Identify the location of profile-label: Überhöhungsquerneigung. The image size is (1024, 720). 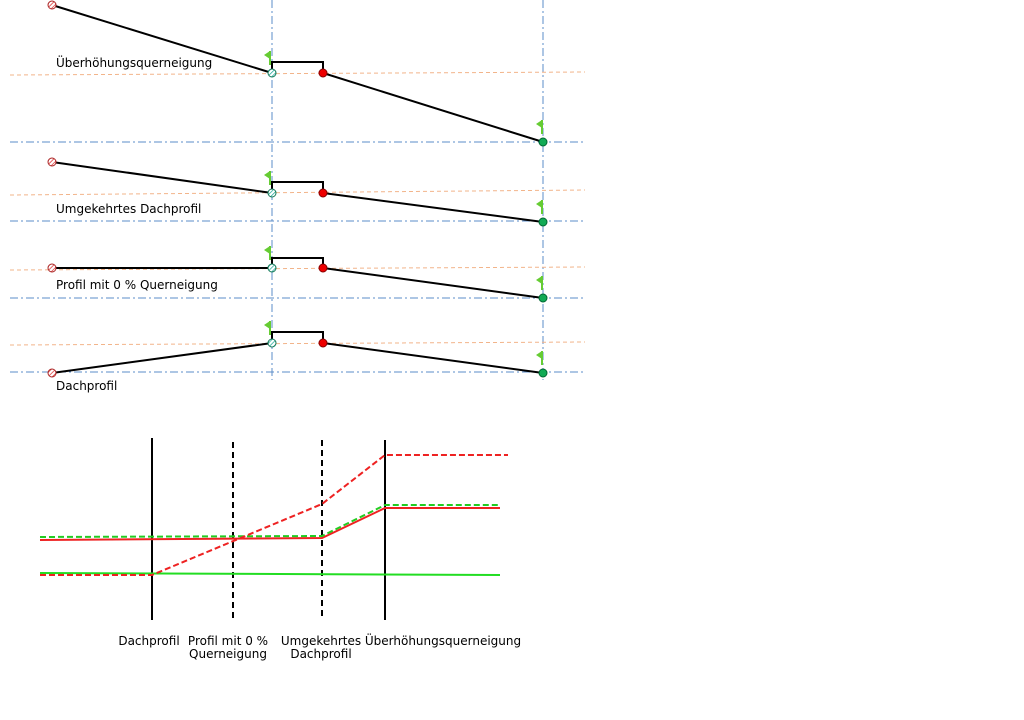
(134, 62).